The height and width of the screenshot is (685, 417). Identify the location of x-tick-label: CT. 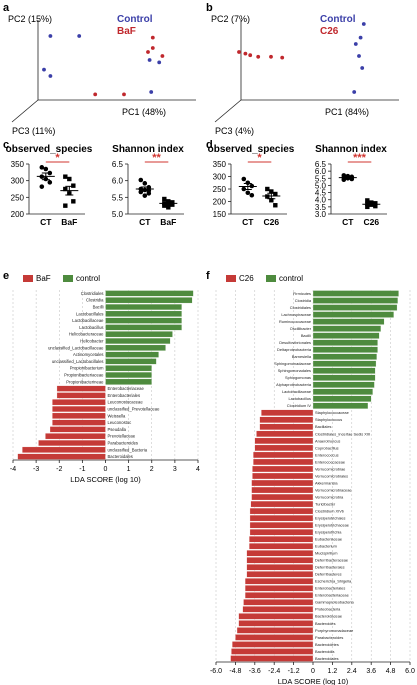
(348, 222).